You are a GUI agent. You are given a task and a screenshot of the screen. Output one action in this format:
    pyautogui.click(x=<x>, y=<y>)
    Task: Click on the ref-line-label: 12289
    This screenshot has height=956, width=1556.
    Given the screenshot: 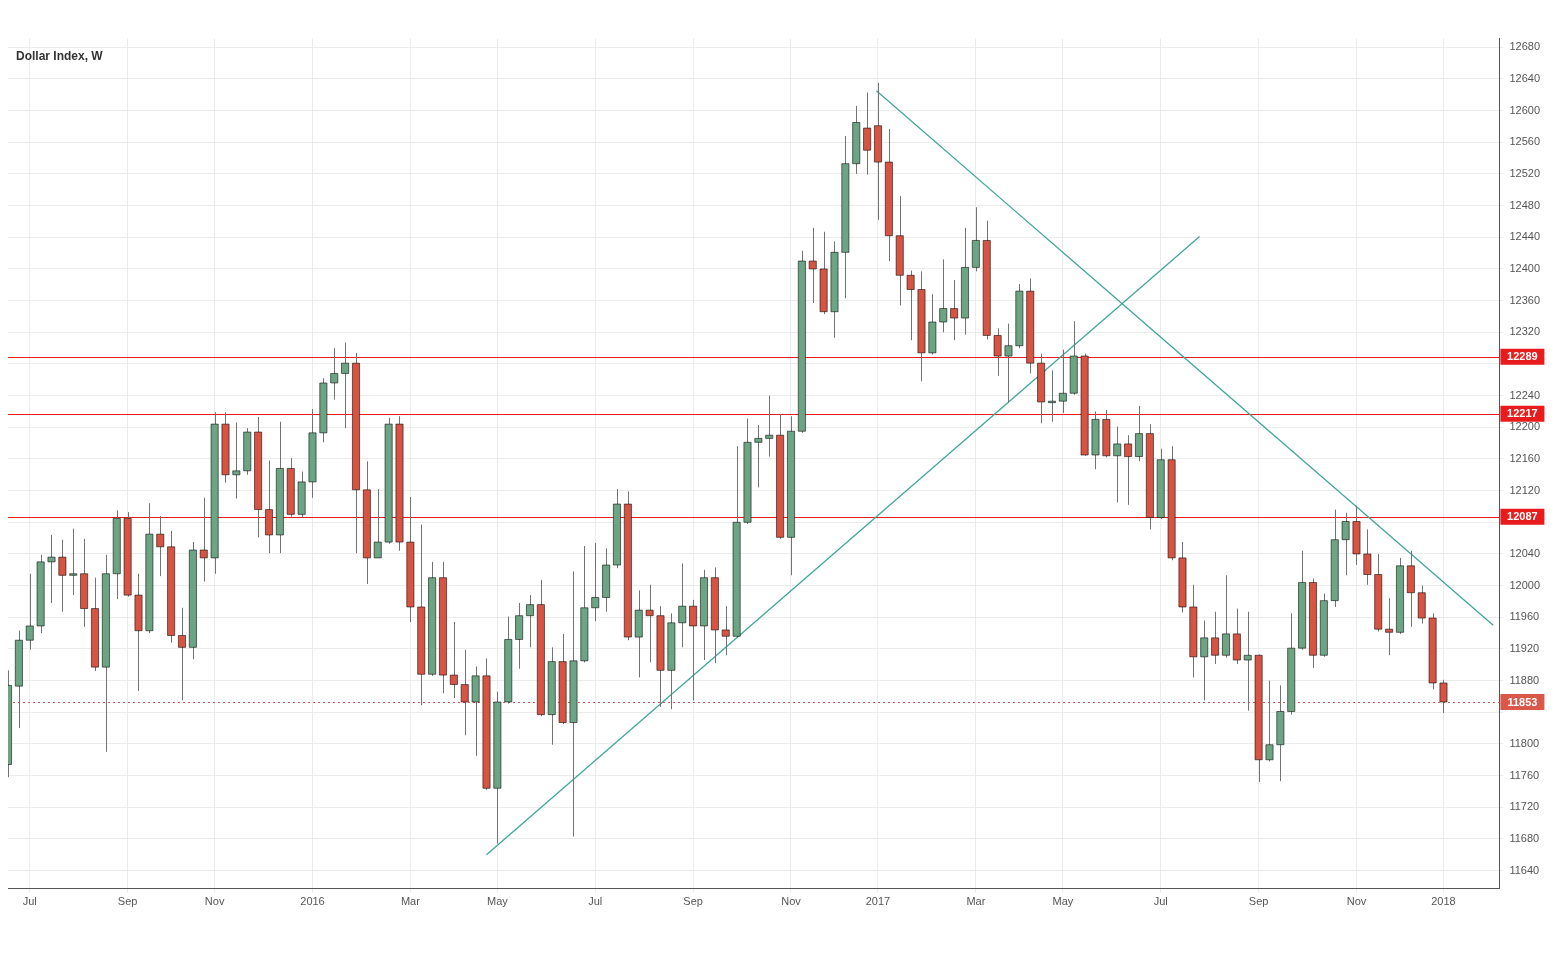 What is the action you would take?
    pyautogui.click(x=1522, y=356)
    